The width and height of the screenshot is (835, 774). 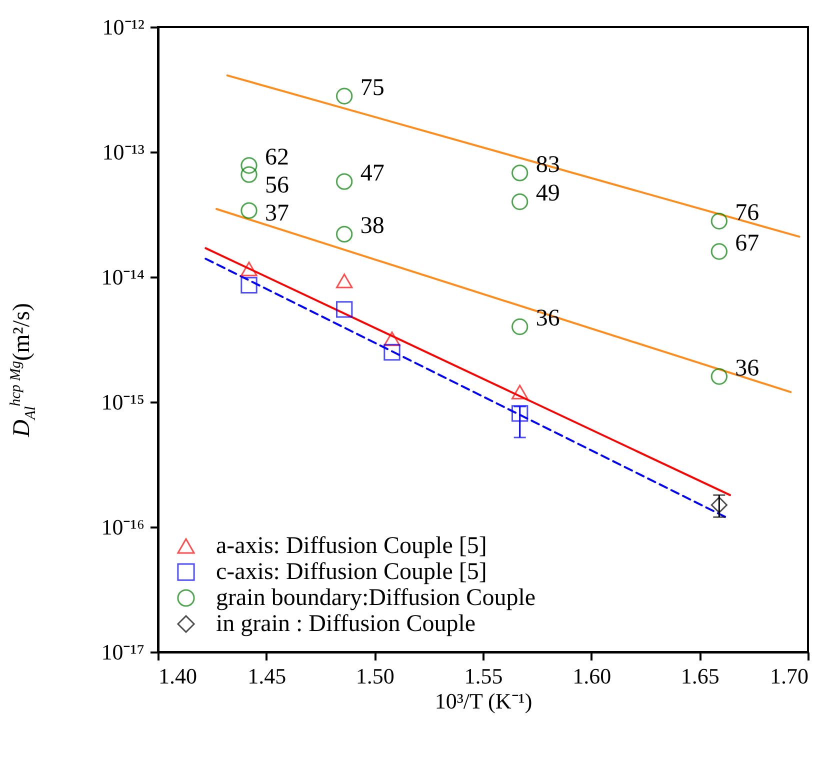 What do you see at coordinates (177, 676) in the screenshot?
I see `x-tick-label: 1.40` at bounding box center [177, 676].